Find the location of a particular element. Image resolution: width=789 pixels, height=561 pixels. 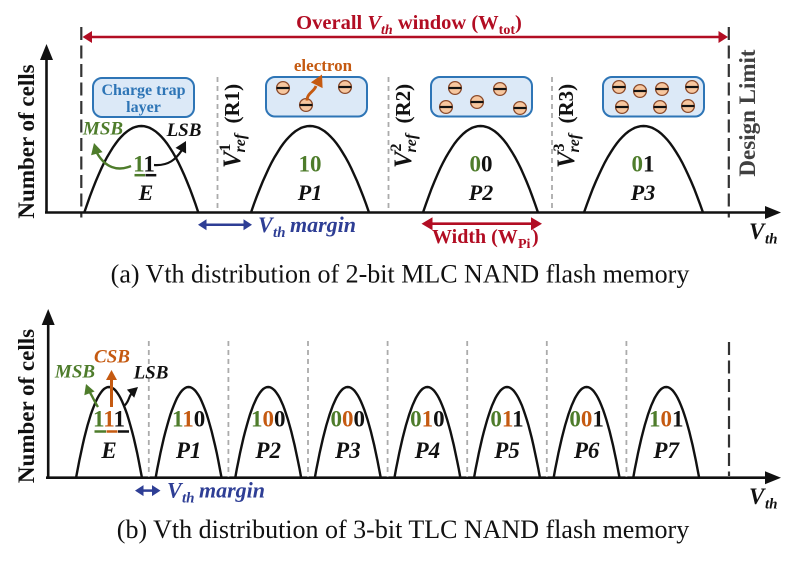

svg-text: Charge trap is located at coordinates (144, 90).